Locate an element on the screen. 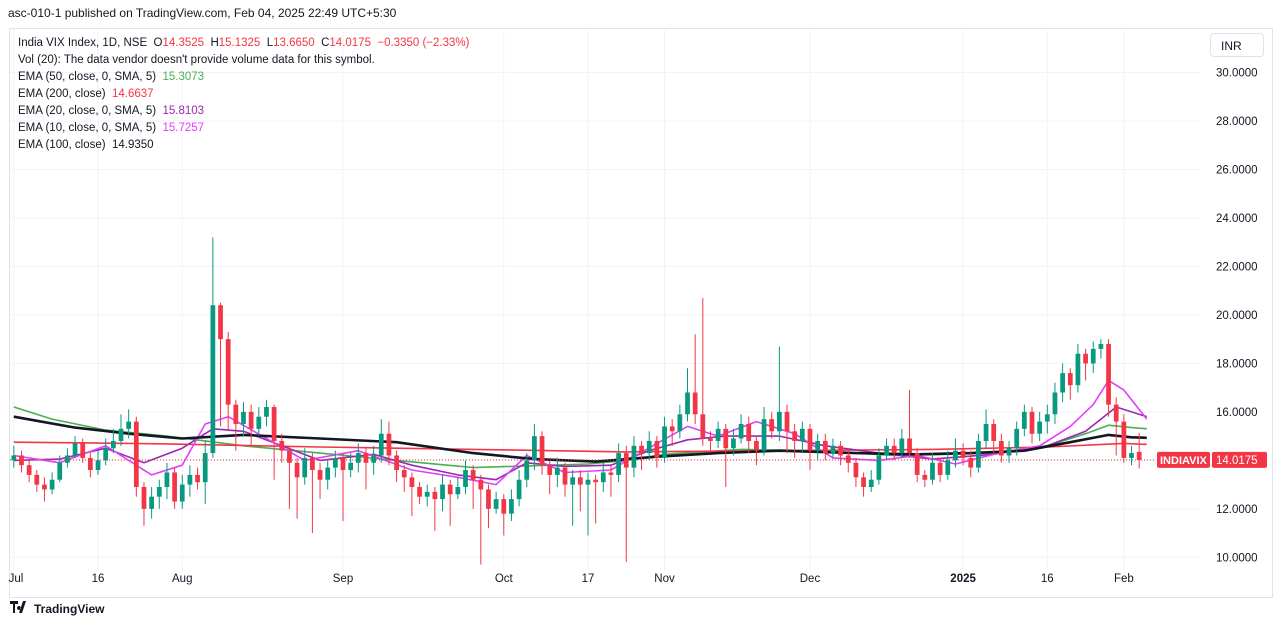  y-tick-label: 12.0000 is located at coordinates (1237, 510).